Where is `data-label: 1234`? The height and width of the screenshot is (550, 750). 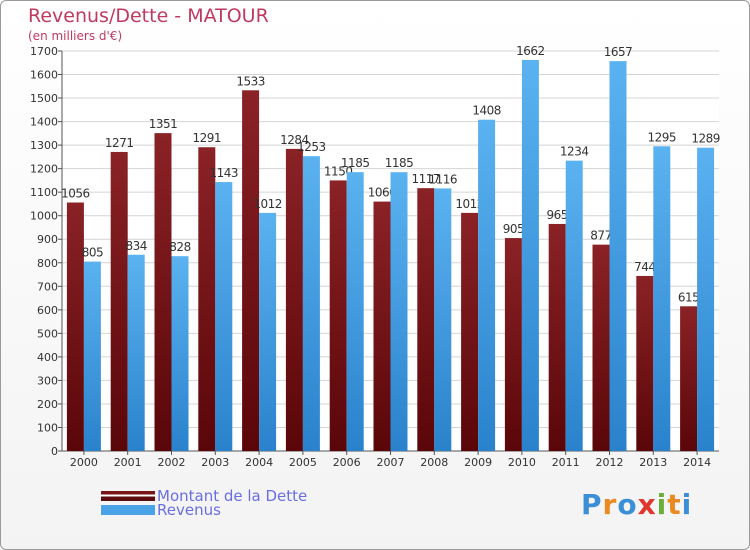 data-label: 1234 is located at coordinates (574, 152).